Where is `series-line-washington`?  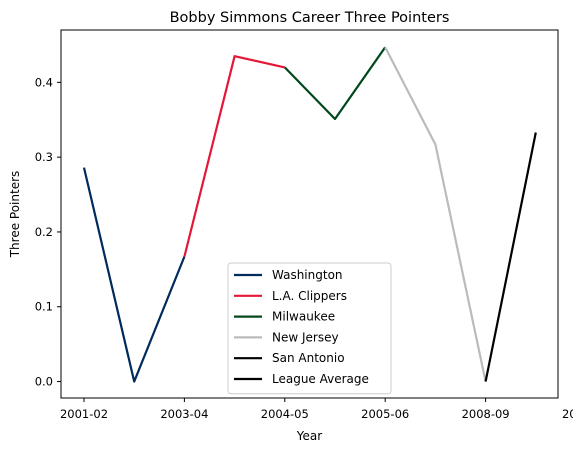 series-line-washington is located at coordinates (134, 275).